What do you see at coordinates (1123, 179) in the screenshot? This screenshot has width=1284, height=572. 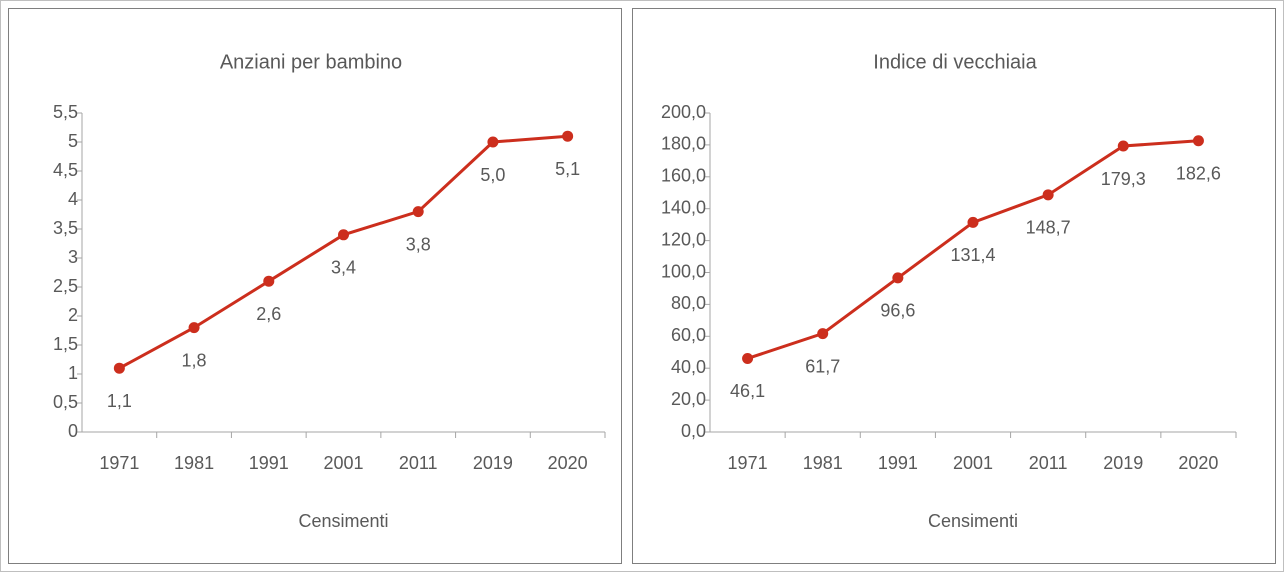 I see `data-label: 179,3` at bounding box center [1123, 179].